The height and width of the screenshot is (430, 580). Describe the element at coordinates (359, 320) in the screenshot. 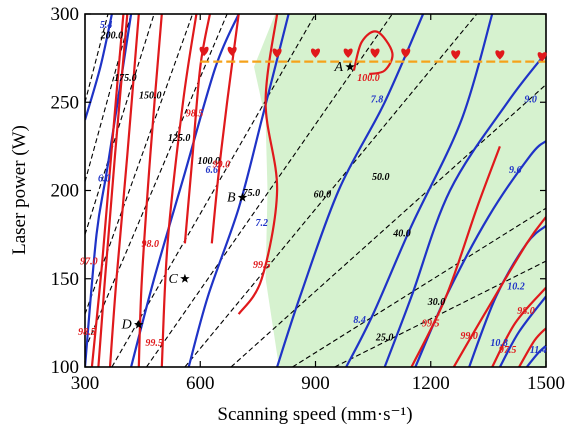

I see `roughness-label-5: 8.4` at that location.